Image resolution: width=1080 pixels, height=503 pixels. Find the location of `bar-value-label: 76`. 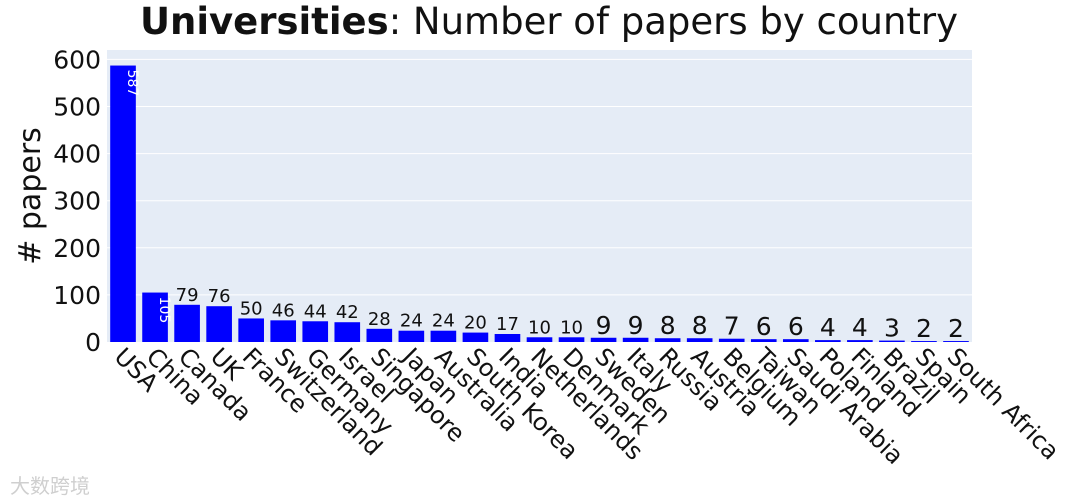

bar-value-label: 76 is located at coordinates (219, 296).